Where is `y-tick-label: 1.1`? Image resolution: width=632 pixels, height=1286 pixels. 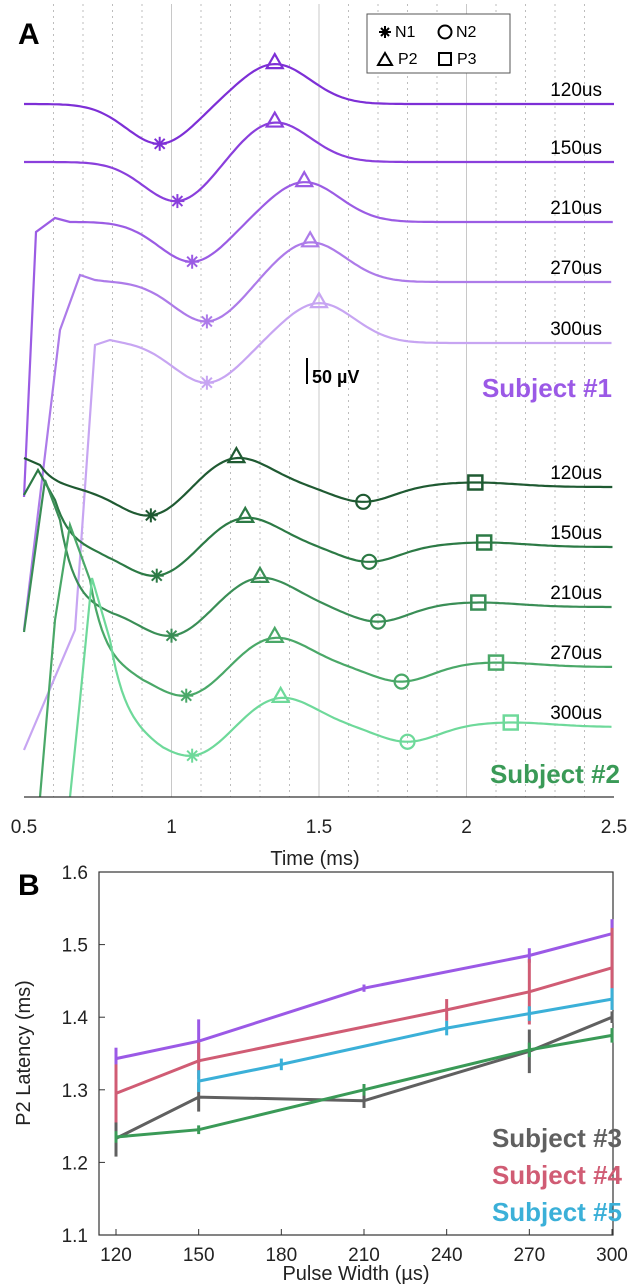
y-tick-label: 1.1 is located at coordinates (75, 1236).